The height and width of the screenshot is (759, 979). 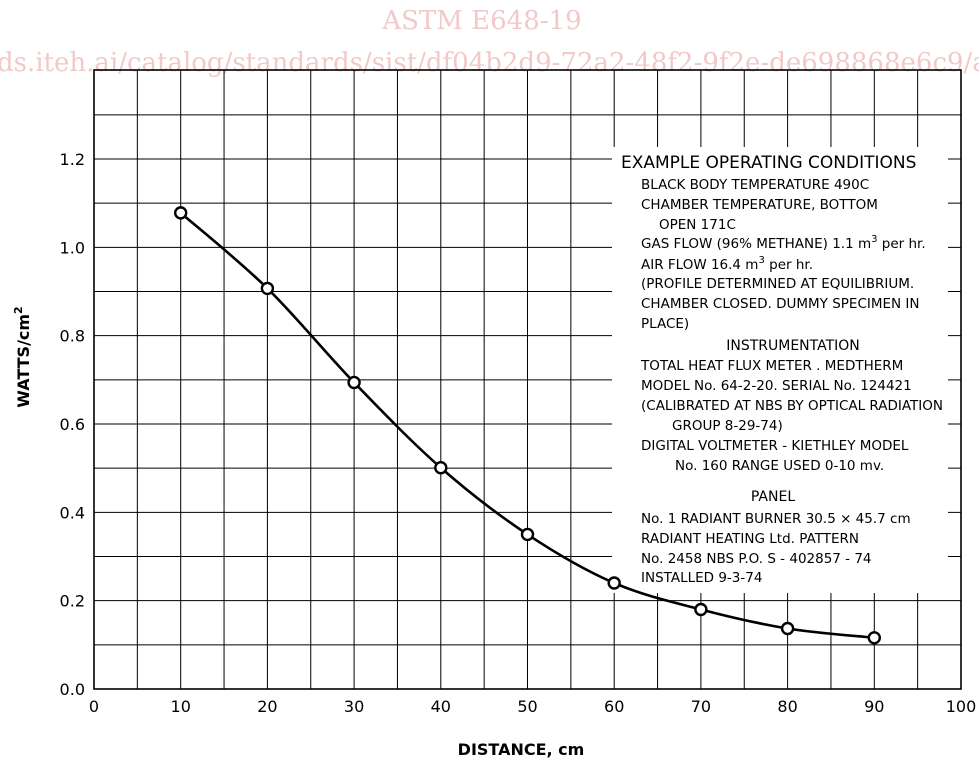 I want to click on x-tick-label: 70, so click(x=701, y=706).